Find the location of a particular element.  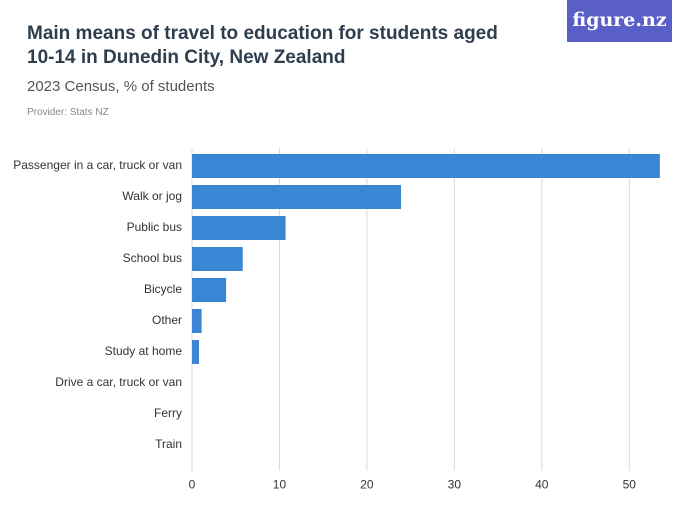

y-tick-label: Train is located at coordinates (168, 444).